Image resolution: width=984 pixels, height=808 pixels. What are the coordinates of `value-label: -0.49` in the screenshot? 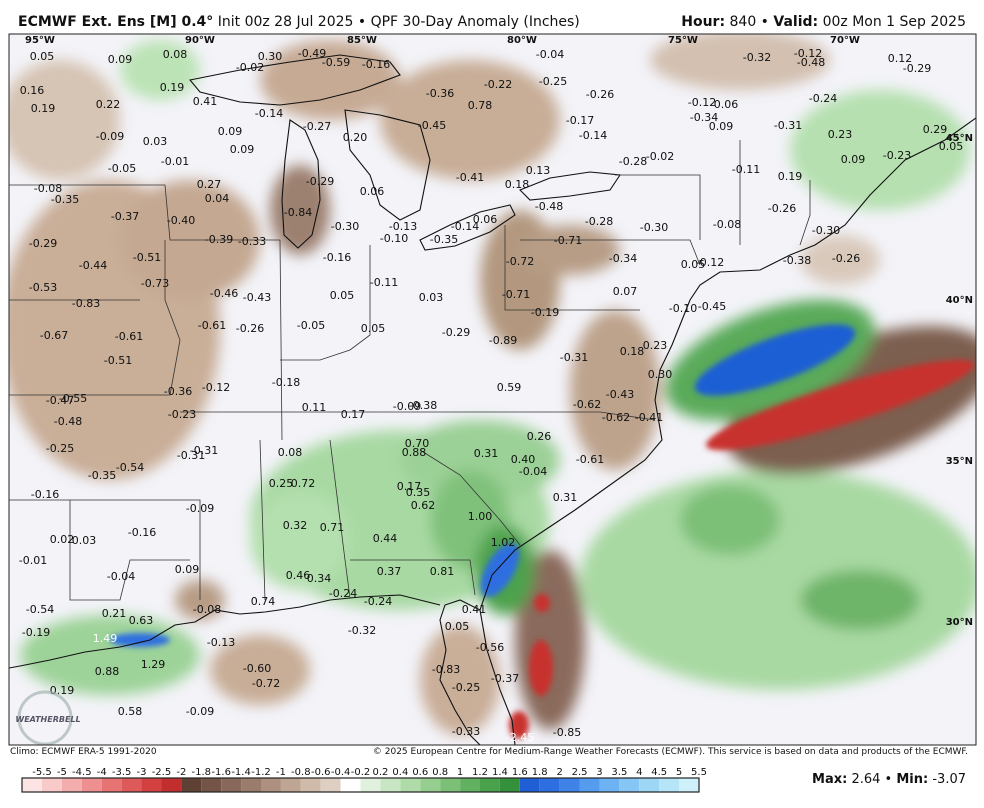 It's located at (312, 53).